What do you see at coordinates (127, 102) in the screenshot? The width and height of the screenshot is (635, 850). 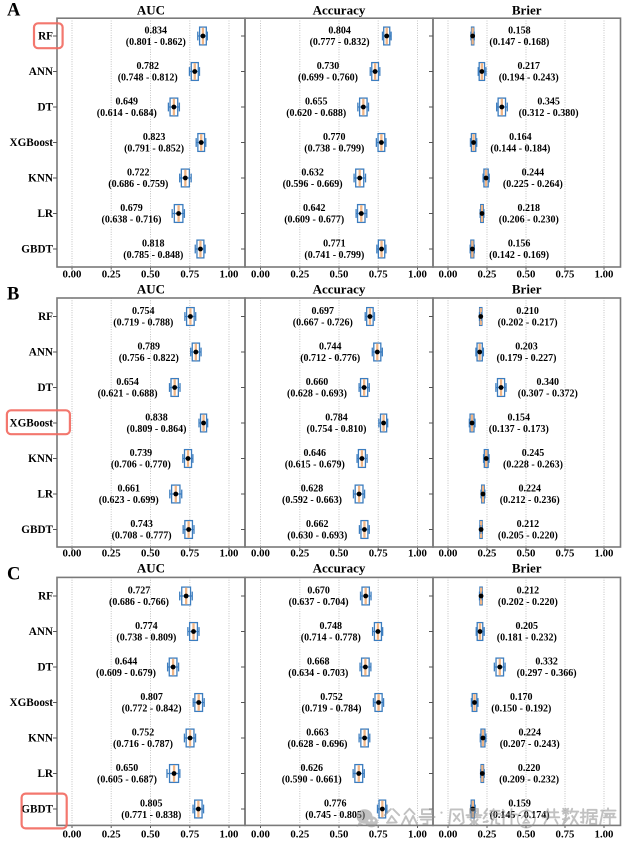 I see `svg-text: 0.649` at bounding box center [127, 102].